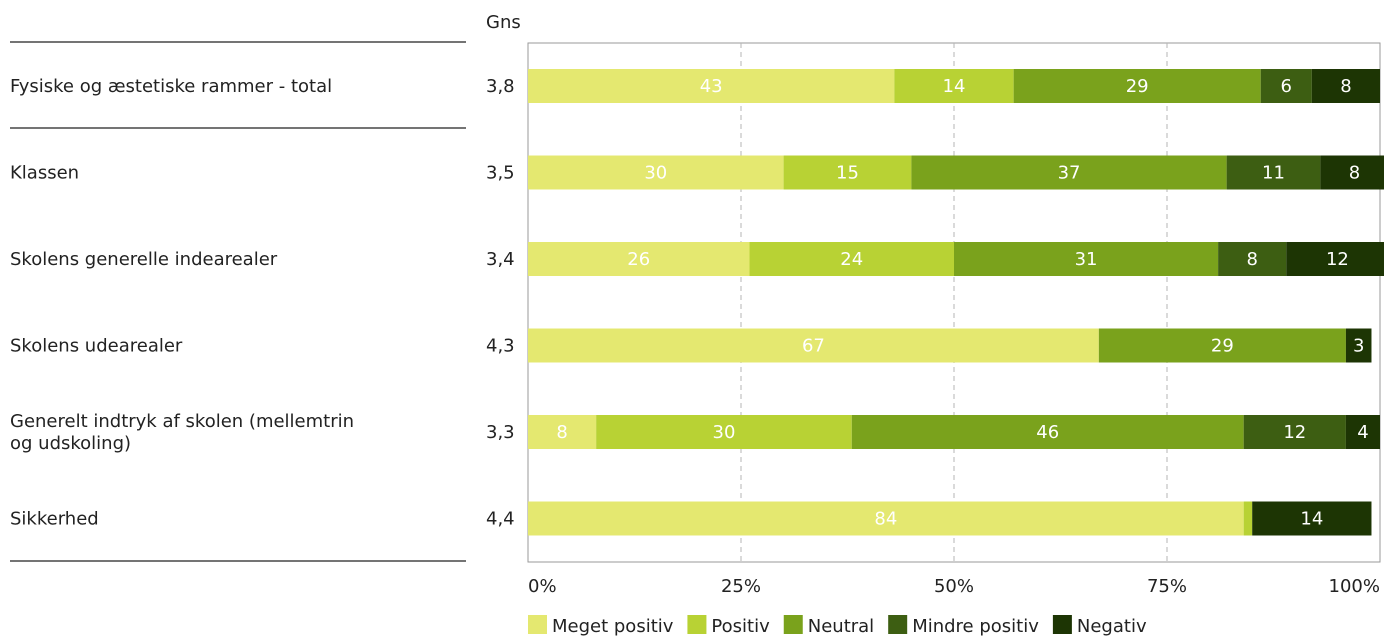 This screenshot has height=636, width=1384. I want to click on average-value: 4,3, so click(500, 346).